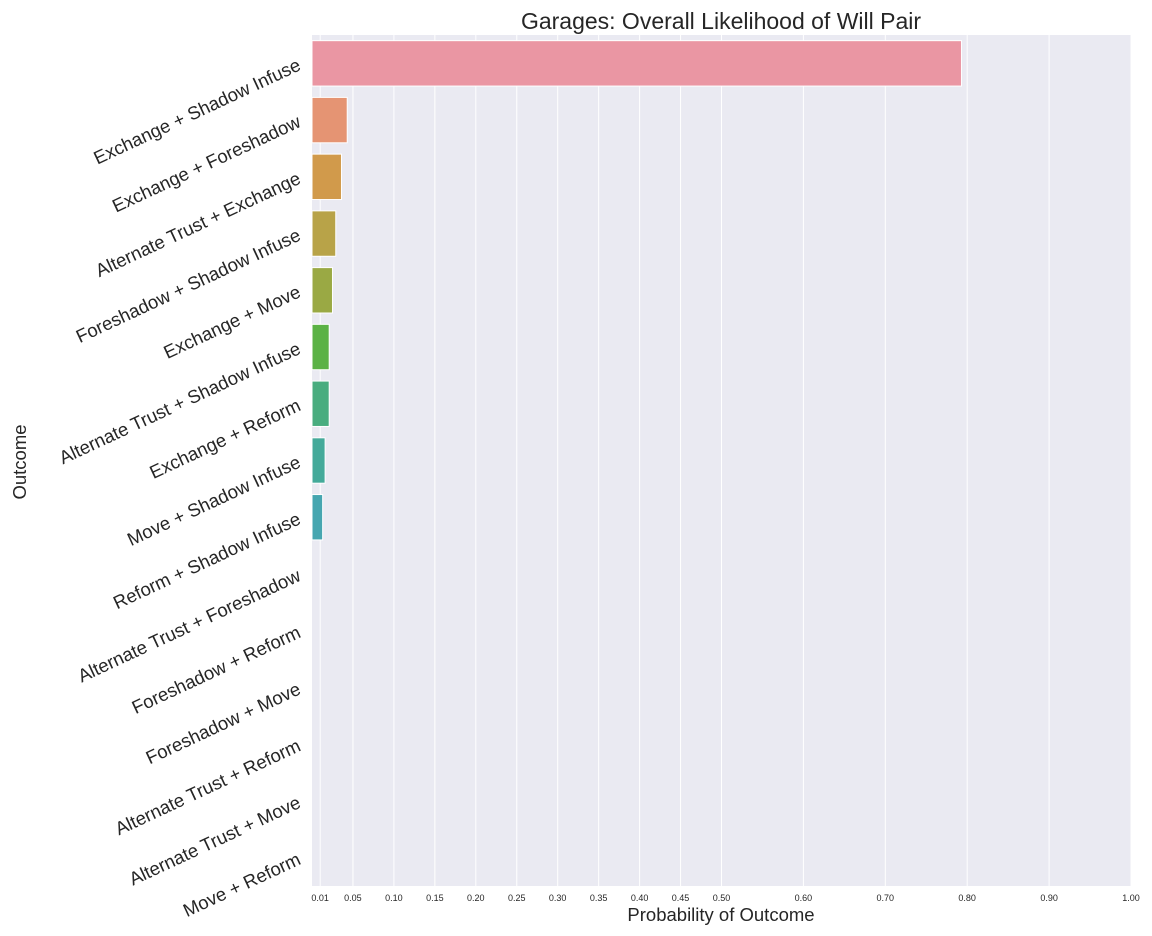 The width and height of the screenshot is (1152, 936). Describe the element at coordinates (196, 111) in the screenshot. I see `y-tick-label: Exchange + Shadow Infuse` at that location.